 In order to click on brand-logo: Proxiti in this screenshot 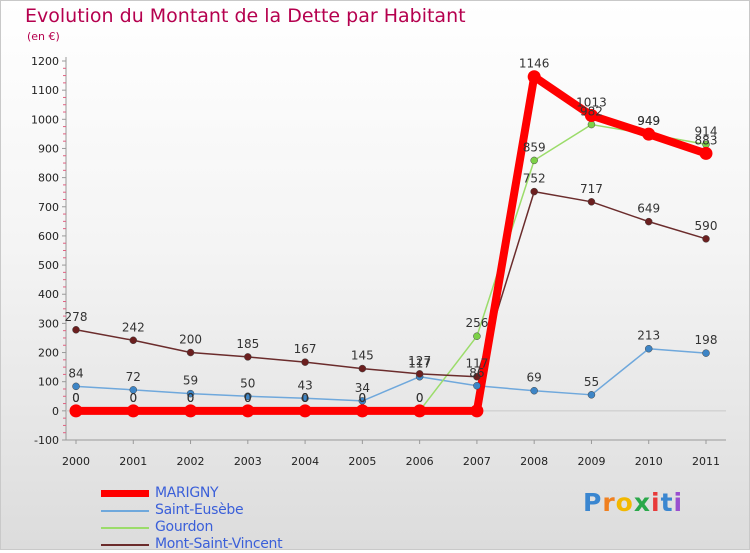, I will do `click(633, 502)`.